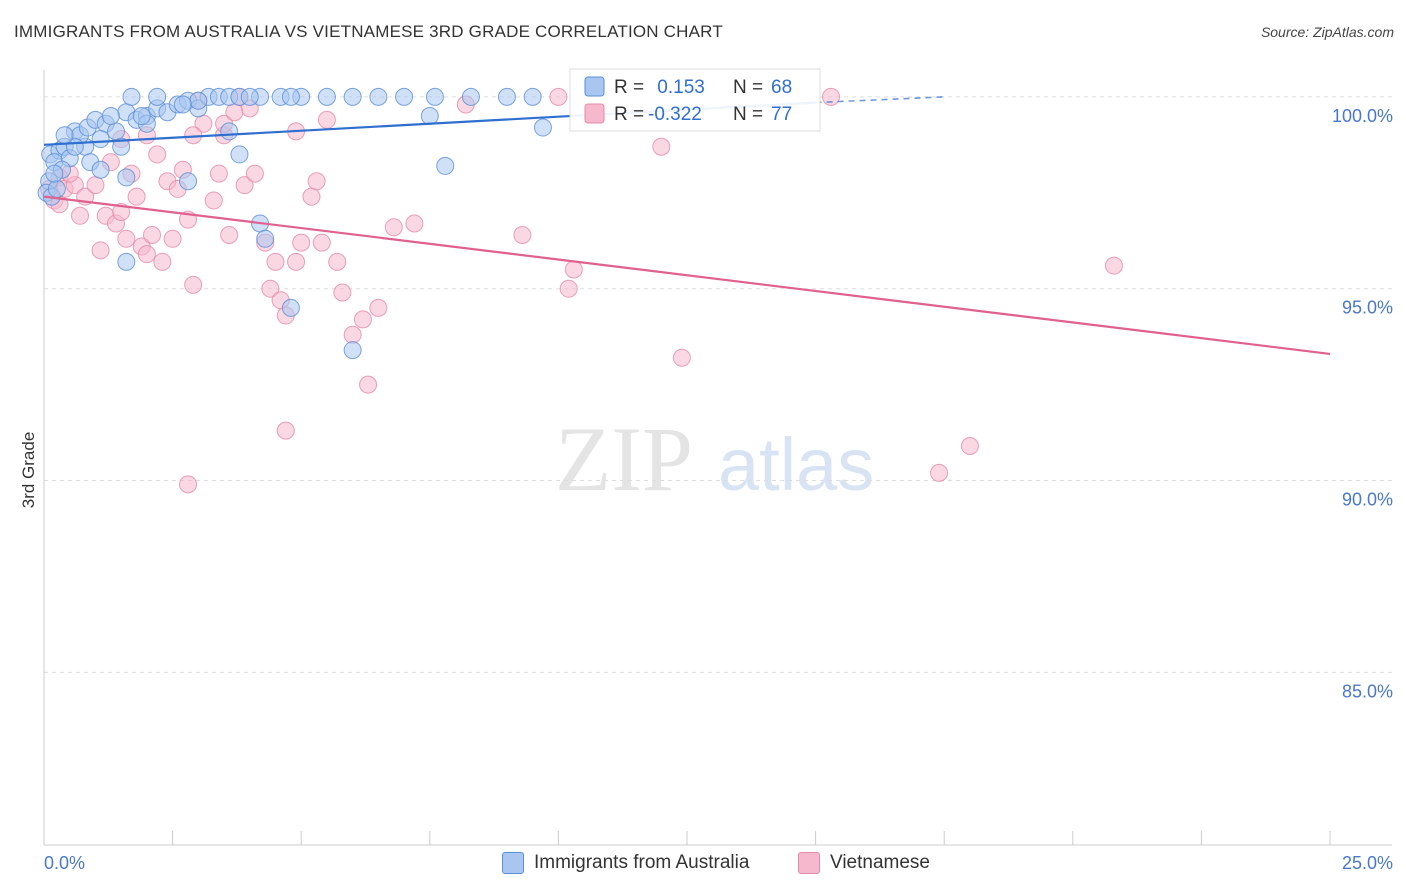 Image resolution: width=1406 pixels, height=892 pixels. Describe the element at coordinates (64, 863) in the screenshot. I see `x-tick-label-min: 0.0%` at that location.